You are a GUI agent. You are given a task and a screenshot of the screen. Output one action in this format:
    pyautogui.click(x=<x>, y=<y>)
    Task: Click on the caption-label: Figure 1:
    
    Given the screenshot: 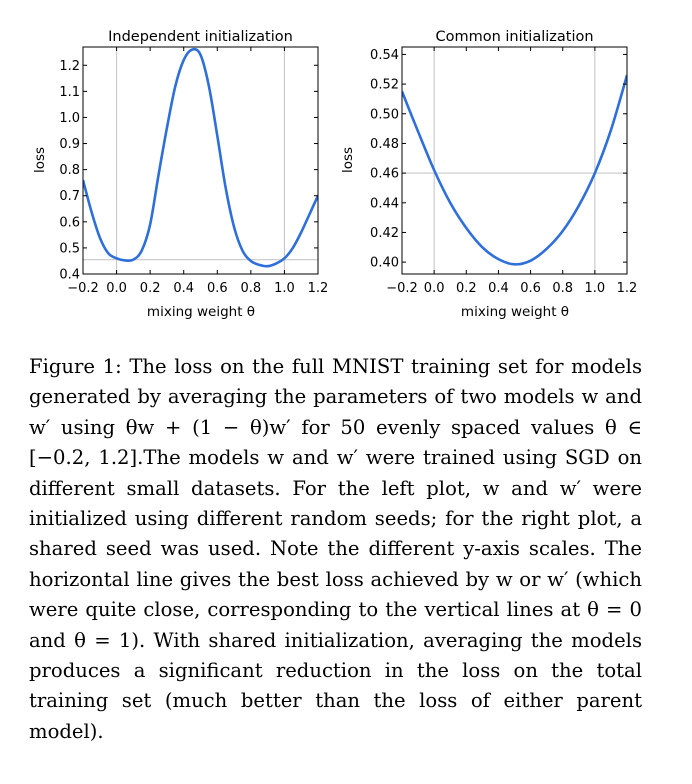 What is the action you would take?
    pyautogui.click(x=75, y=366)
    